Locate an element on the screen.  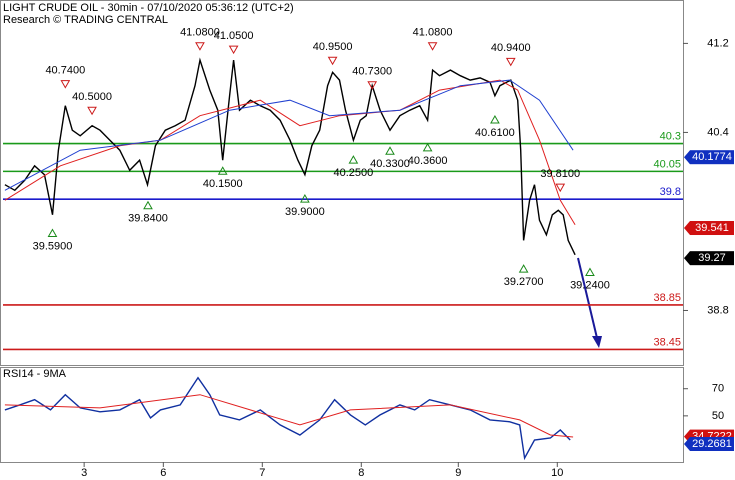
annotation-label: 40.9400 is located at coordinates (511, 48).